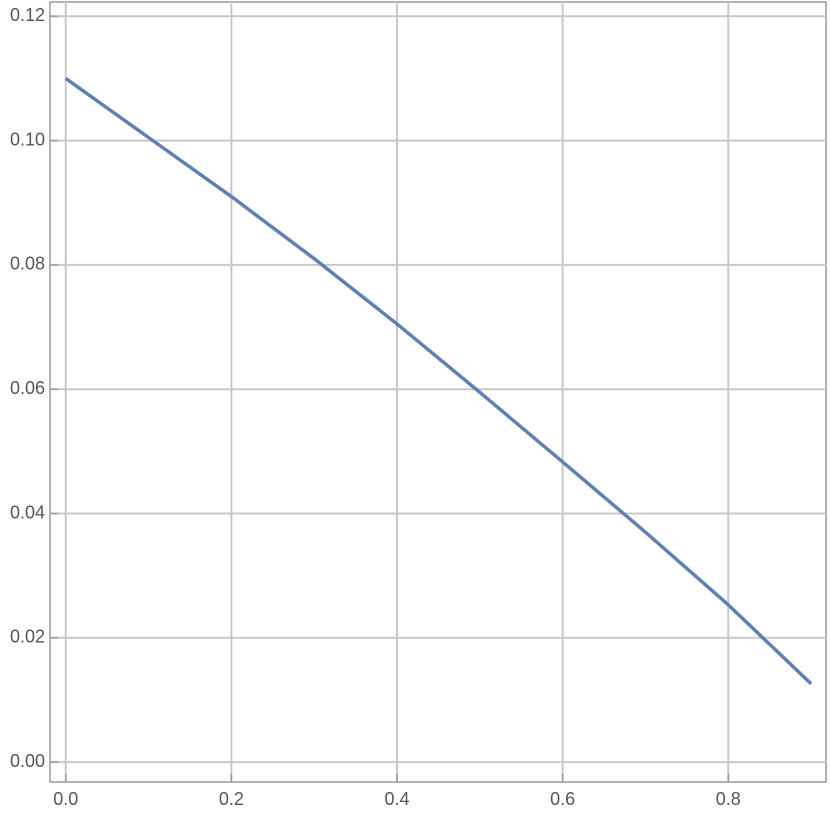 This screenshot has height=817, width=830. What do you see at coordinates (27, 761) in the screenshot?
I see `y-tick-label: 0.00` at bounding box center [27, 761].